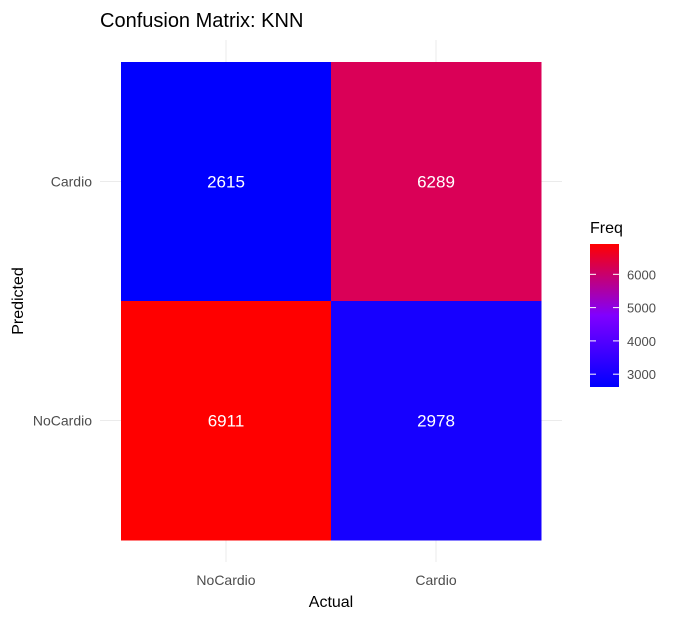 The image size is (678, 620). What do you see at coordinates (641, 308) in the screenshot?
I see `legend-tick-label: 5000` at bounding box center [641, 308].